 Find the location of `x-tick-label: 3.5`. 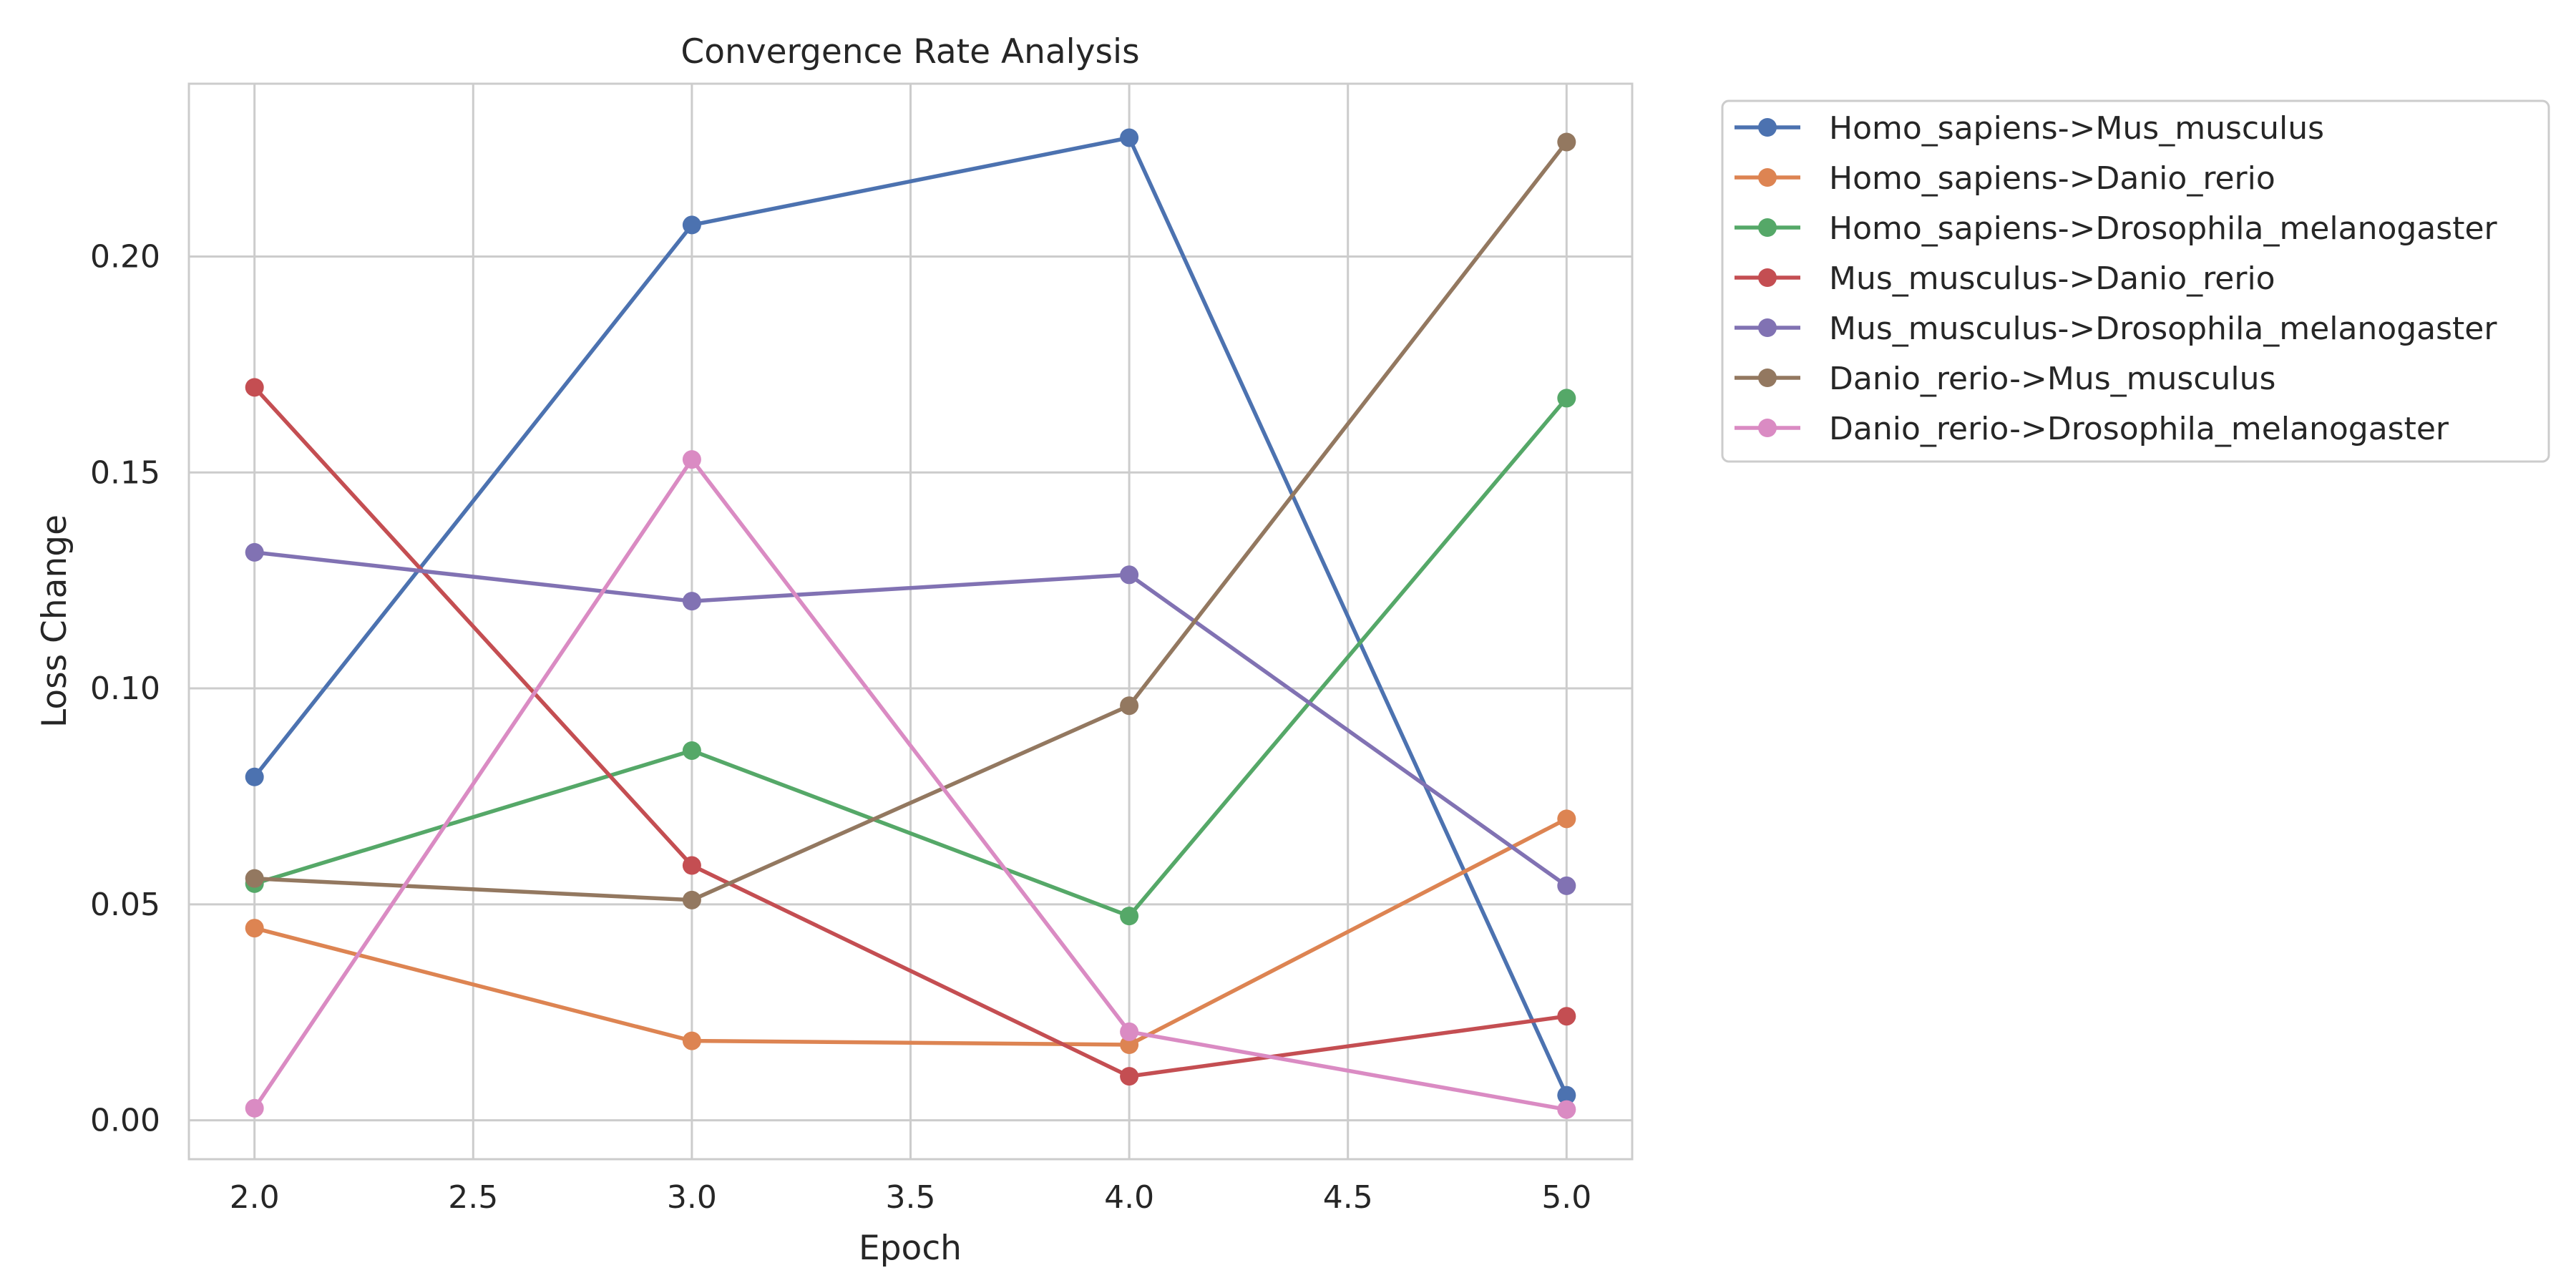

x-tick-label: 3.5 is located at coordinates (911, 1197).